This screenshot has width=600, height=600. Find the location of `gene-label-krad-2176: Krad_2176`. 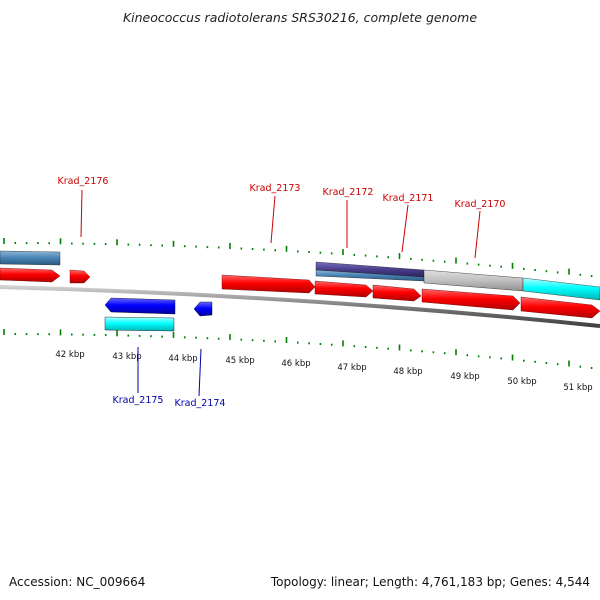

gene-label-krad-2176: Krad_2176 is located at coordinates (83, 181).